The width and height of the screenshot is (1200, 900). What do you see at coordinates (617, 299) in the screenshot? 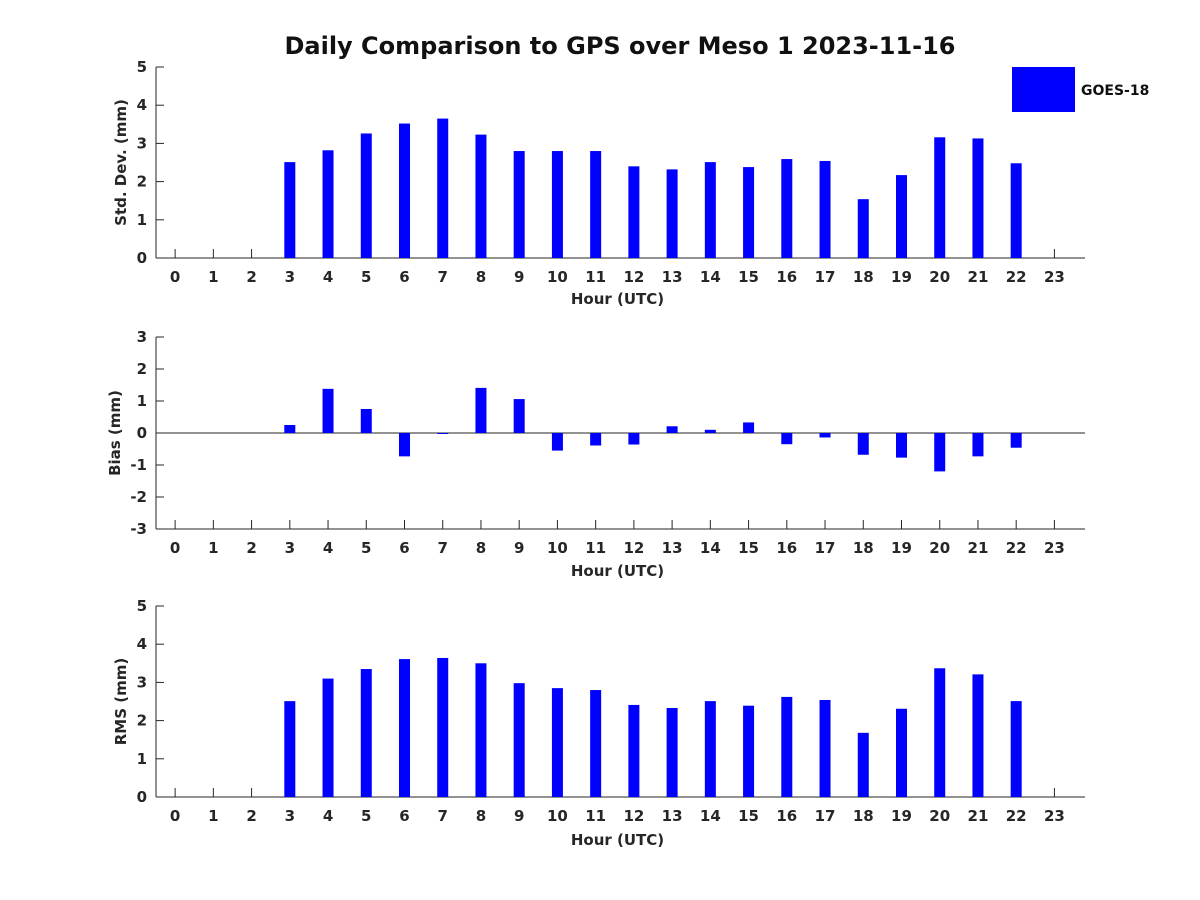
I see `std-dev-x-axis-label: Hour (UTC)` at bounding box center [617, 299].